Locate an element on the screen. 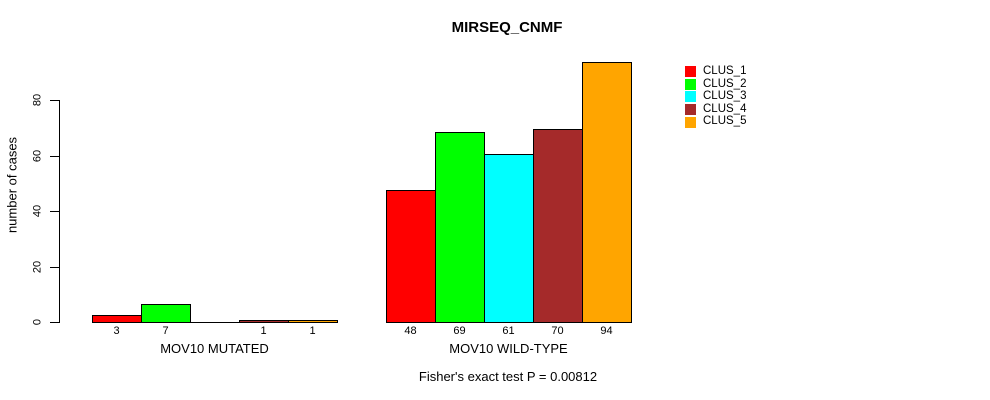 The image size is (990, 400). group-label: MOV10 WILD-TYPE is located at coordinates (508, 348).